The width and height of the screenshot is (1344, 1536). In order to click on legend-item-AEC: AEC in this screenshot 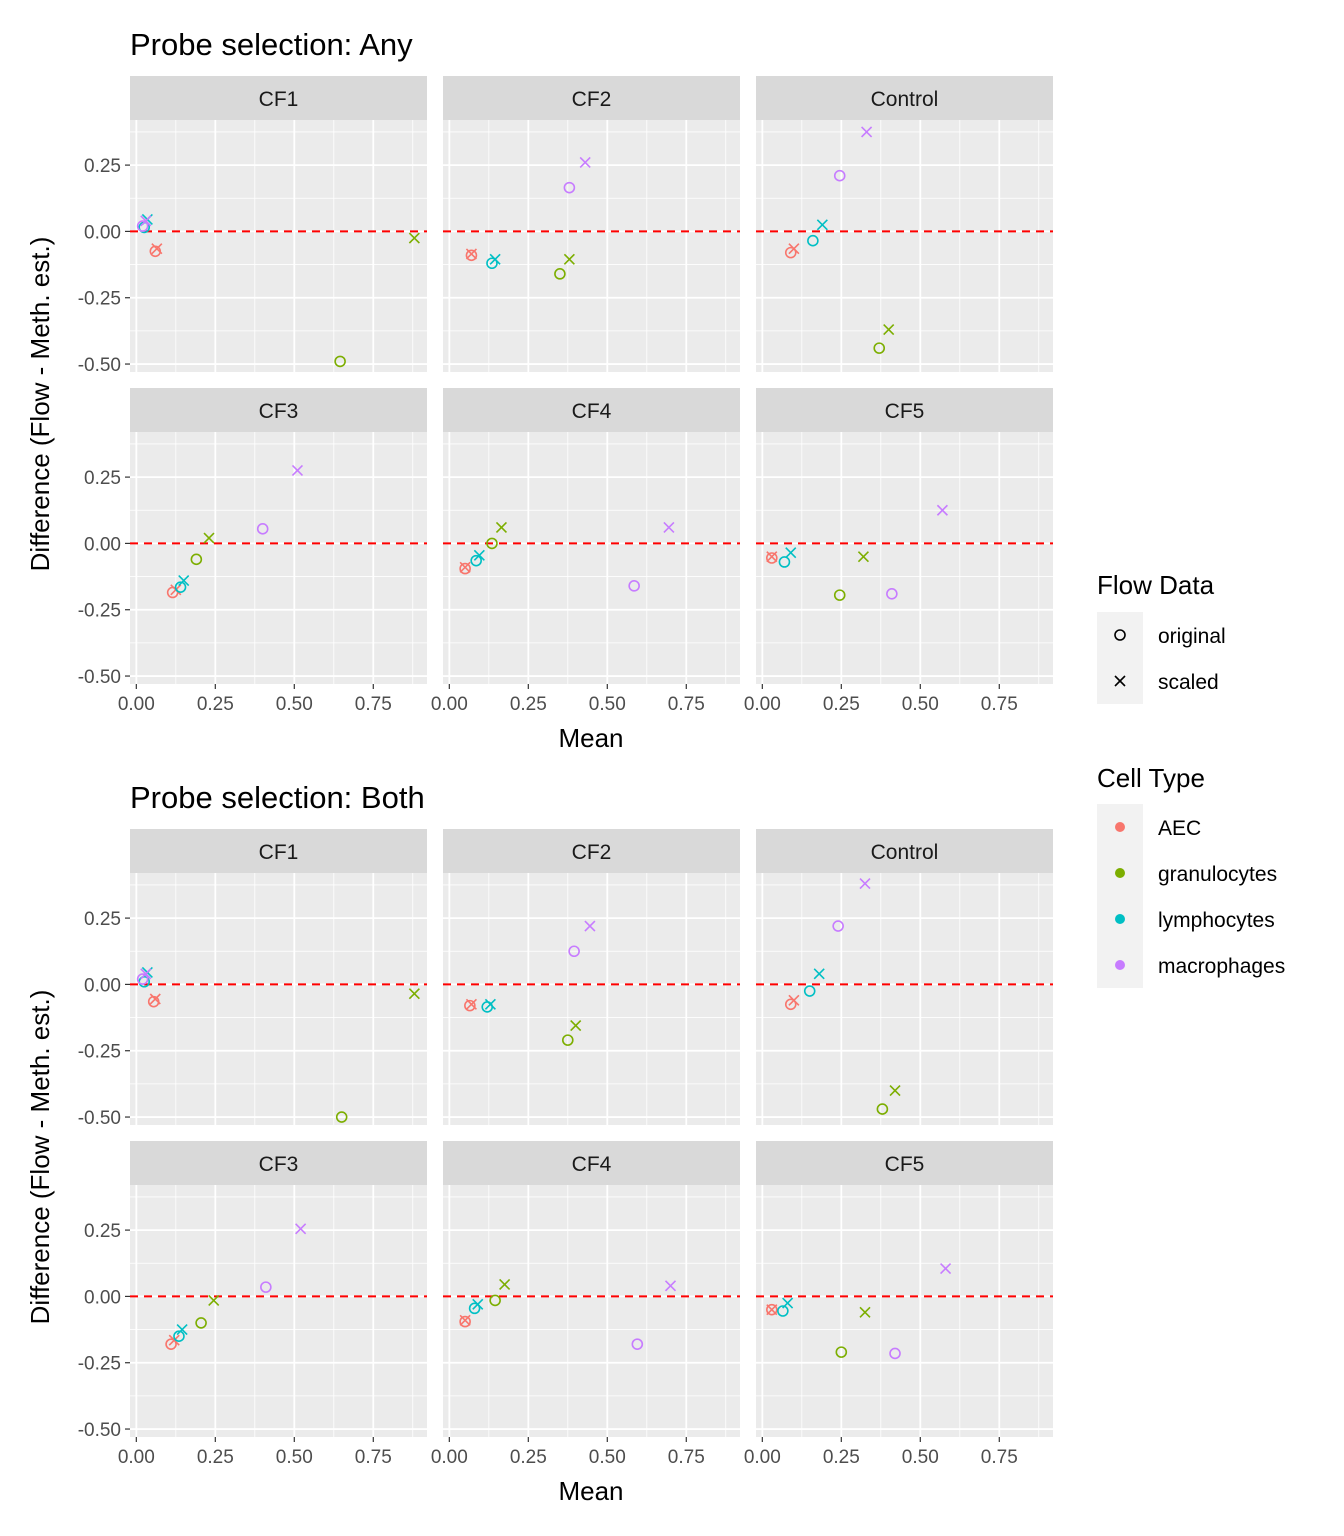, I will do `click(1149, 827)`.